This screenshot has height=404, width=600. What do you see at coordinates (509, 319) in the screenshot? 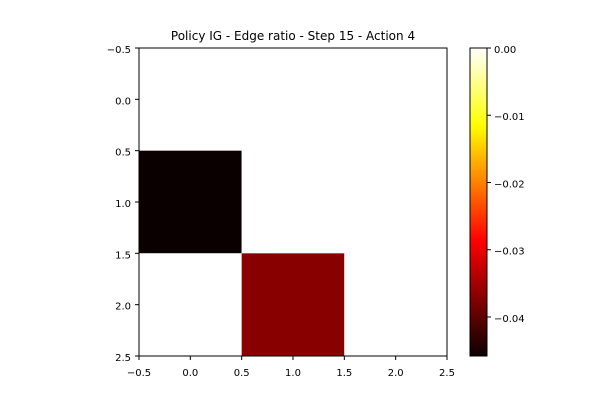
I see `colorbar-tick-label: −0.04` at bounding box center [509, 319].